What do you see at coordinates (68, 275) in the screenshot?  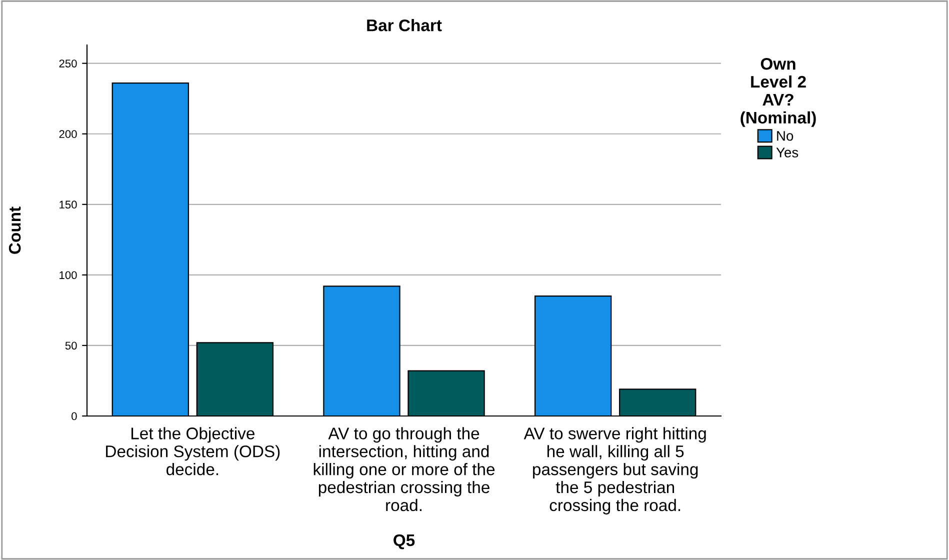 I see `y-tick-label: 100` at bounding box center [68, 275].